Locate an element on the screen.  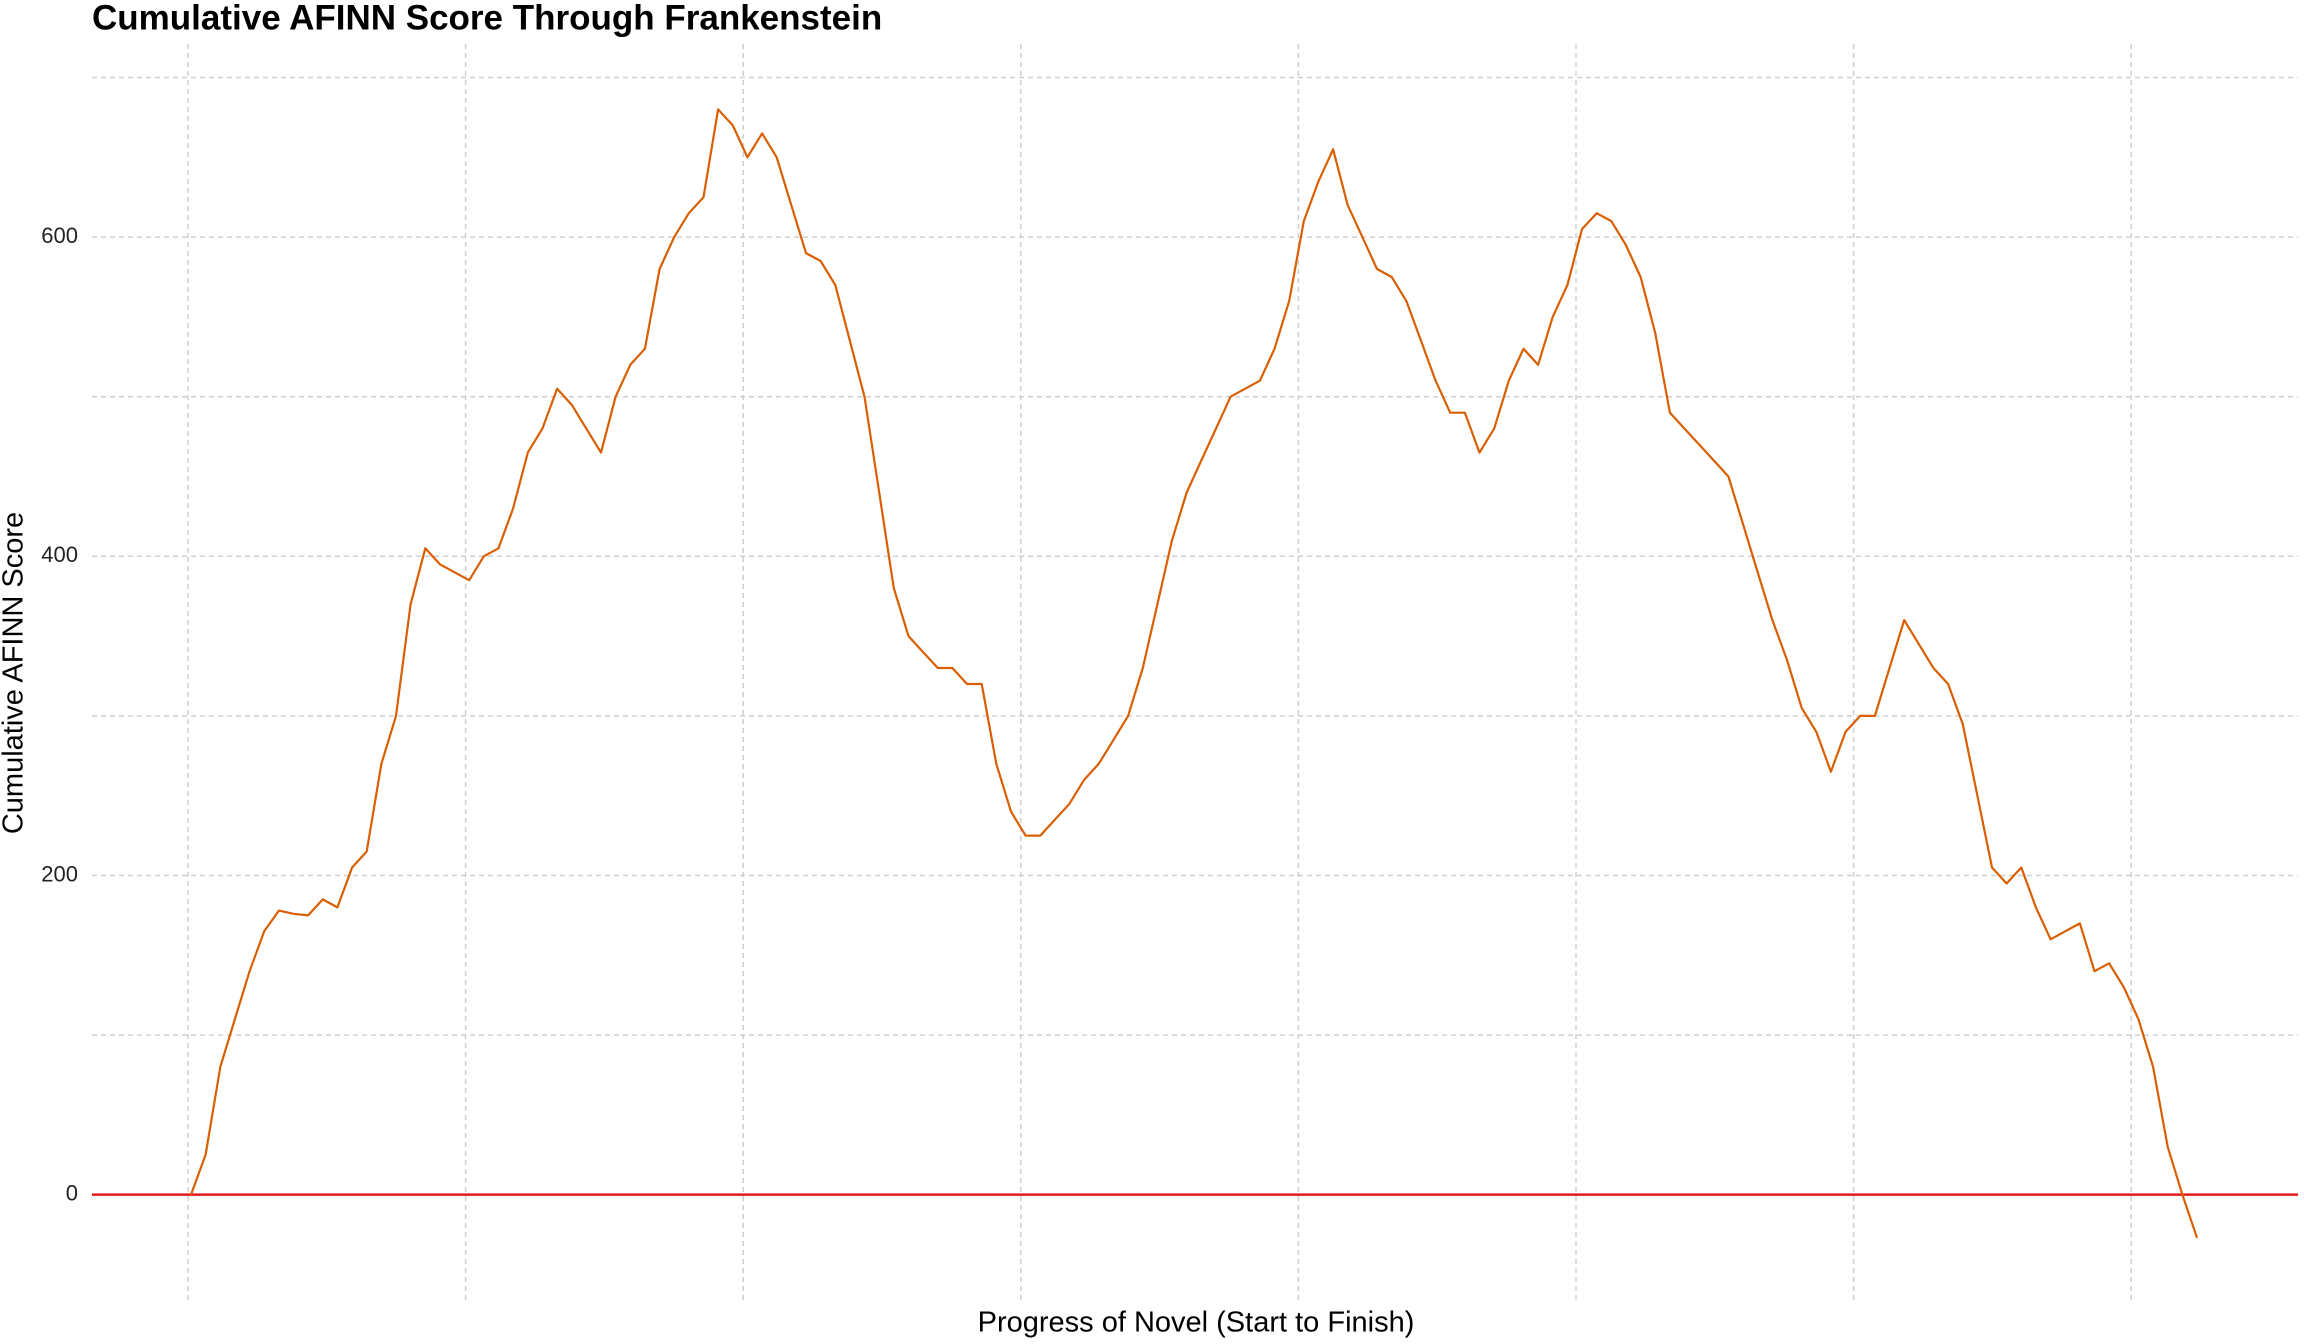
y-tick-label: 200 is located at coordinates (59, 873).